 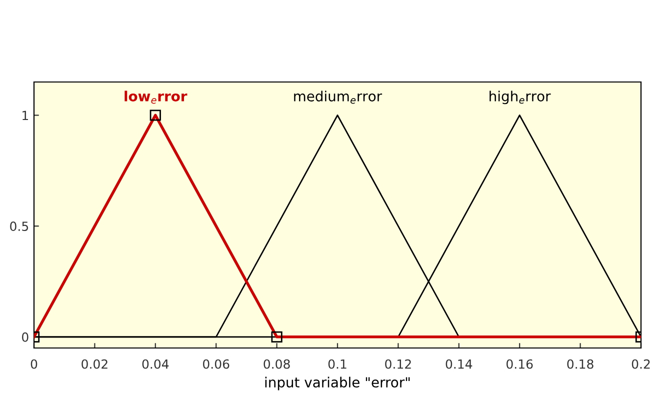 I want to click on x-tick-label: 0.06, so click(x=216, y=364).